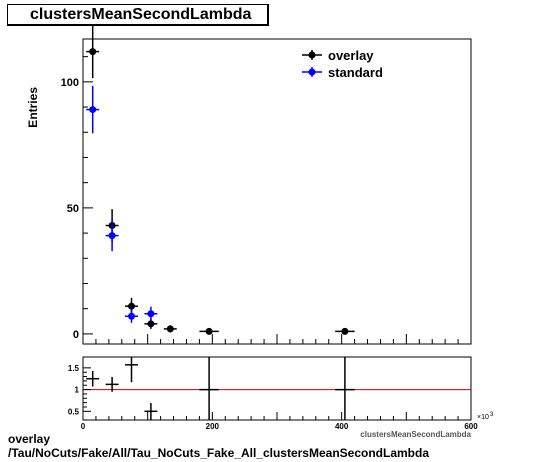  Describe the element at coordinates (483, 417) in the screenshot. I see `x-axis-multiplier: ×10` at that location.